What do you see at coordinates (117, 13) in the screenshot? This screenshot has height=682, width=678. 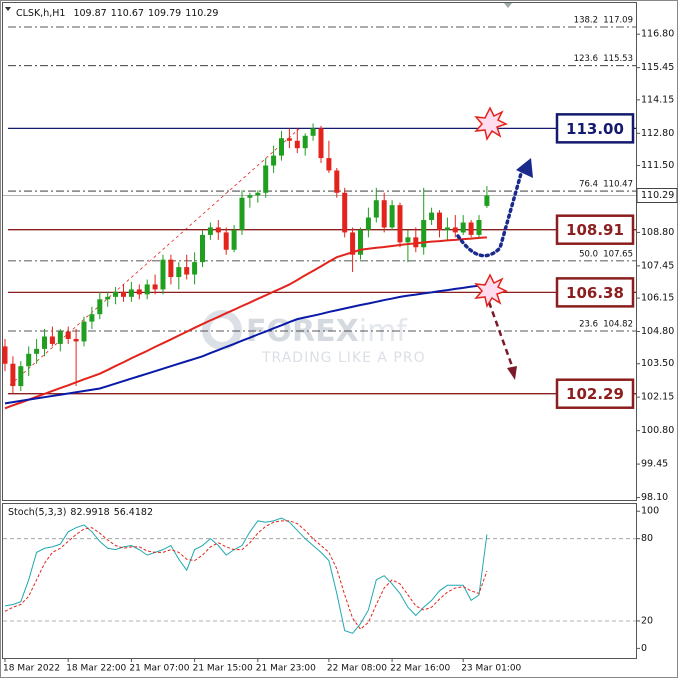 I see `chart-header: CLSK,h,H1 109.87 110.67 109.79 110.29` at bounding box center [117, 13].